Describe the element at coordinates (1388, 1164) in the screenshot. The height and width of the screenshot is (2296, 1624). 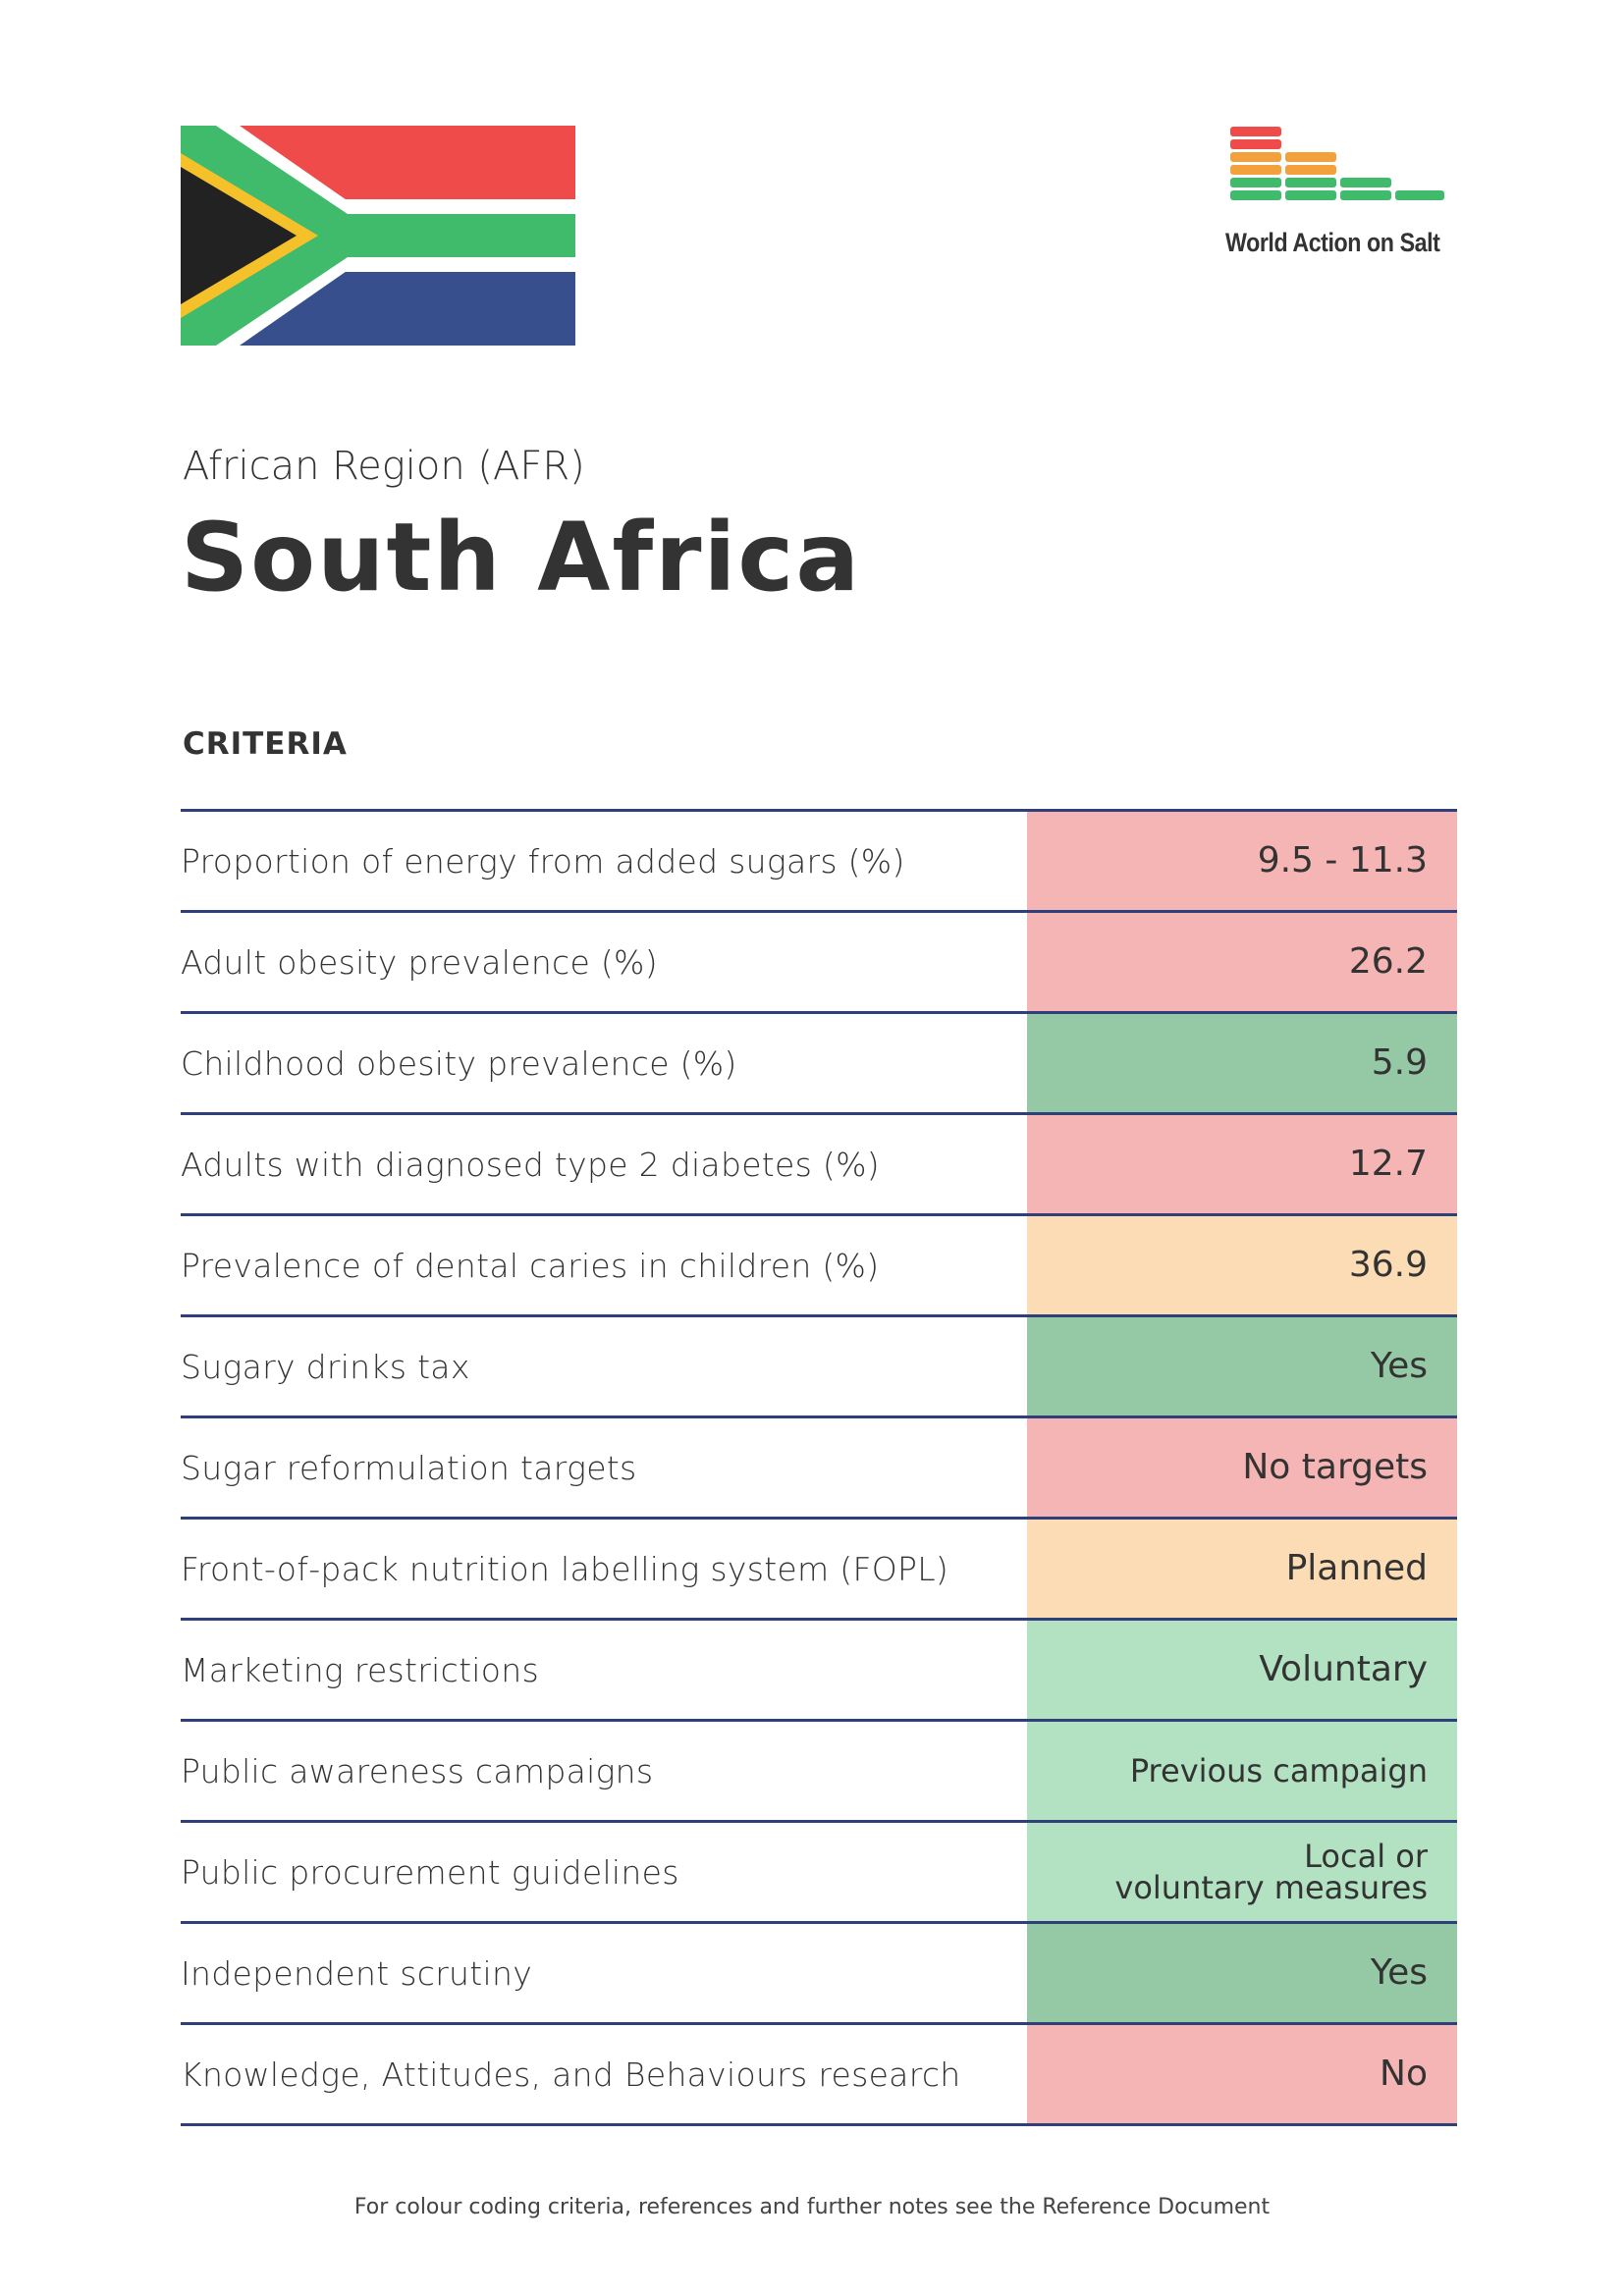
I see `criteria-value-text: 12.7` at that location.